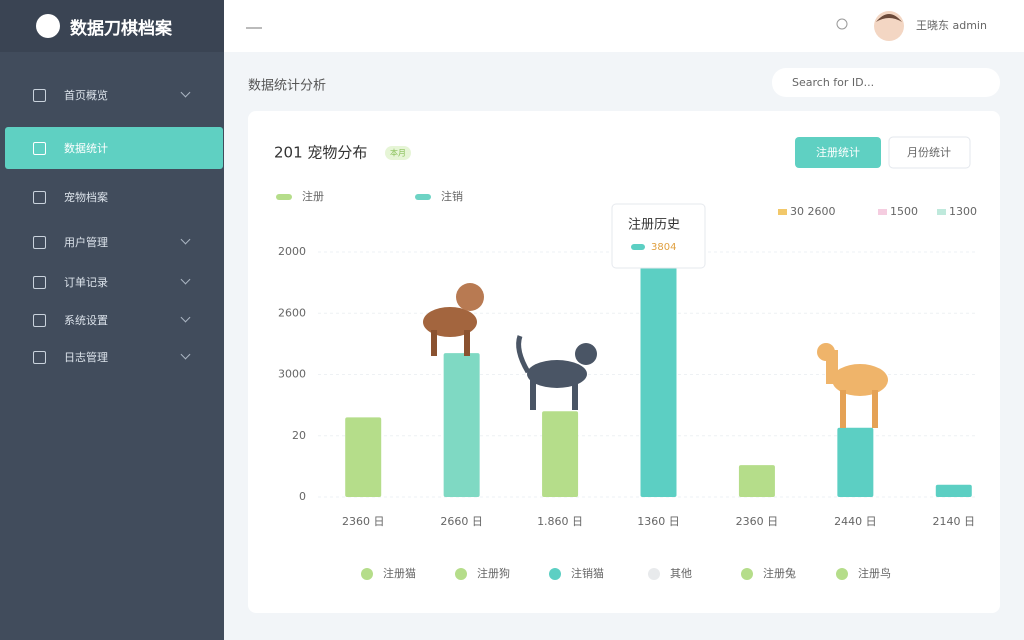  I want to click on button-text: 注册统计, so click(838, 152).